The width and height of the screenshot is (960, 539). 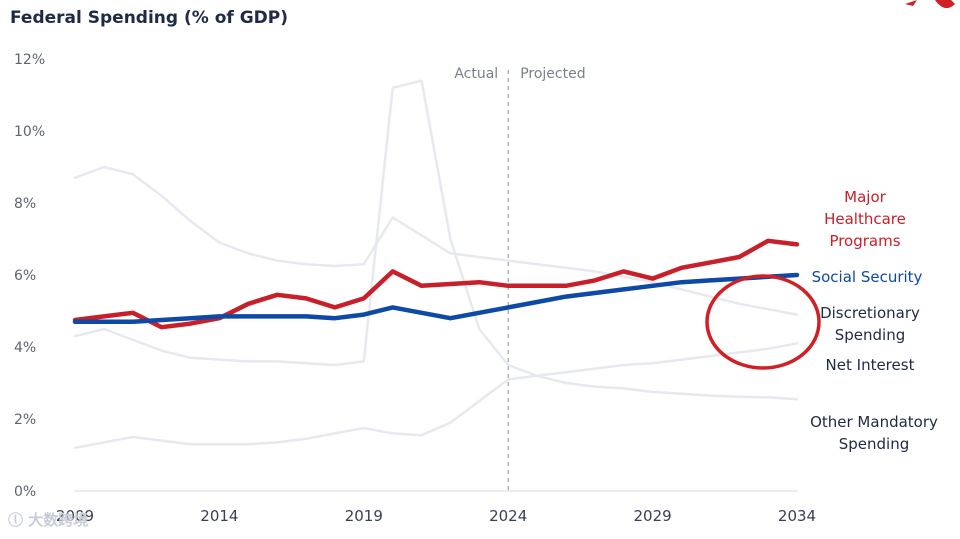 I want to click on watermark-text: 大数跨境, so click(x=58, y=520).